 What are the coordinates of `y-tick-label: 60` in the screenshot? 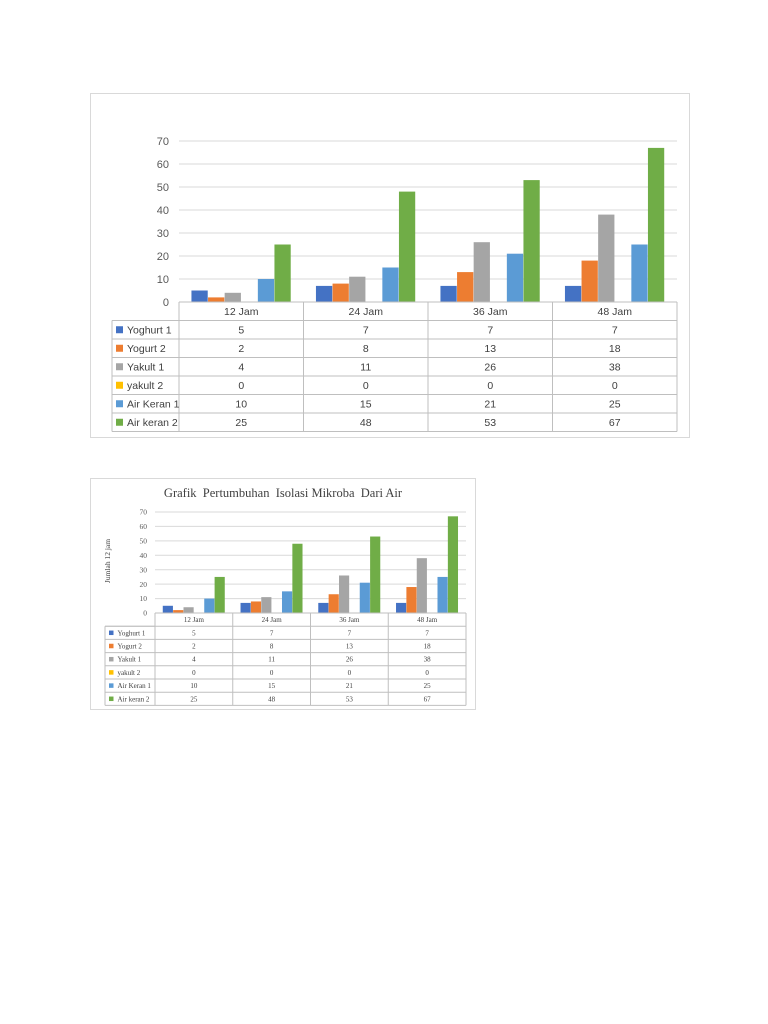 It's located at (144, 526).